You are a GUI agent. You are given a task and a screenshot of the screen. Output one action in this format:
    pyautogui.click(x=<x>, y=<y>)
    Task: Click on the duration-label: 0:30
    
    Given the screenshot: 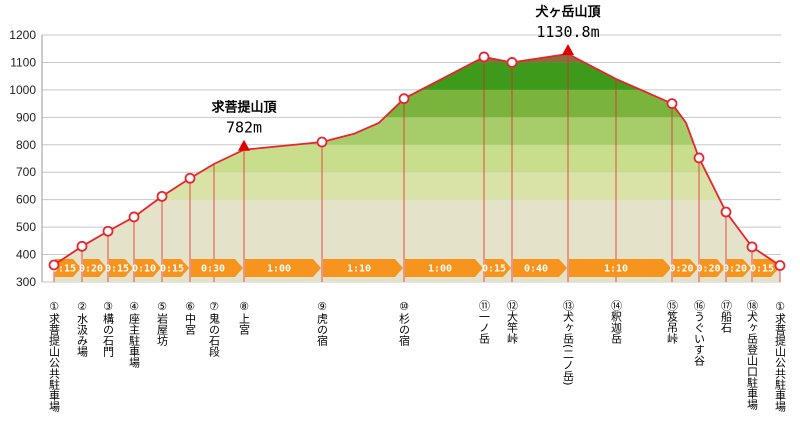 What is the action you would take?
    pyautogui.click(x=213, y=269)
    